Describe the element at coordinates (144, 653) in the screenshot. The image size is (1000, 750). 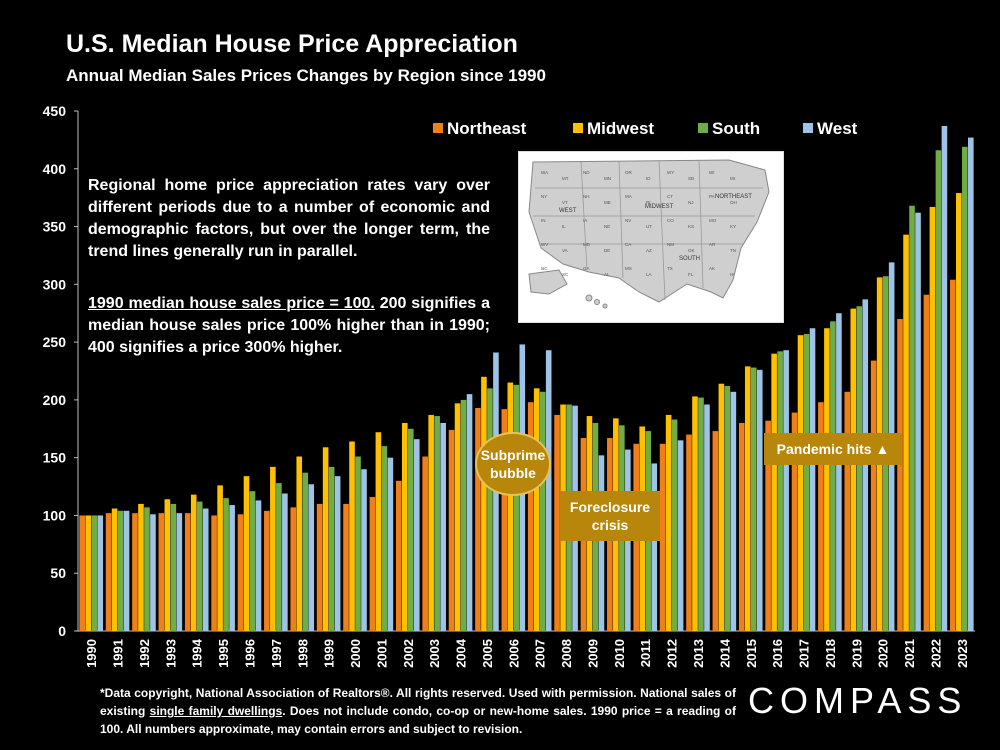
I see `x-tick-label: 1992` at that location.